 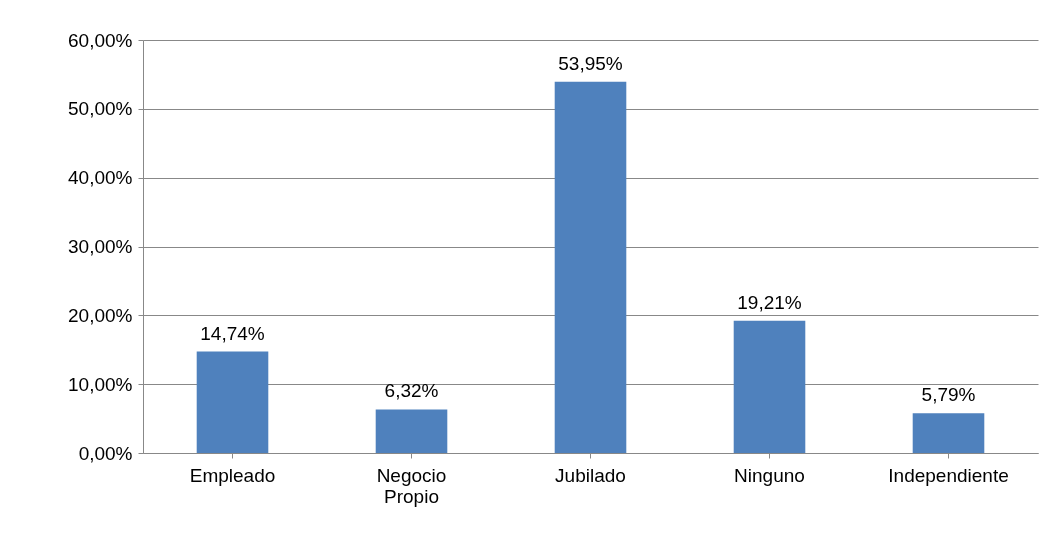 What do you see at coordinates (948, 475) in the screenshot?
I see `x-tick-label: Independiente` at bounding box center [948, 475].